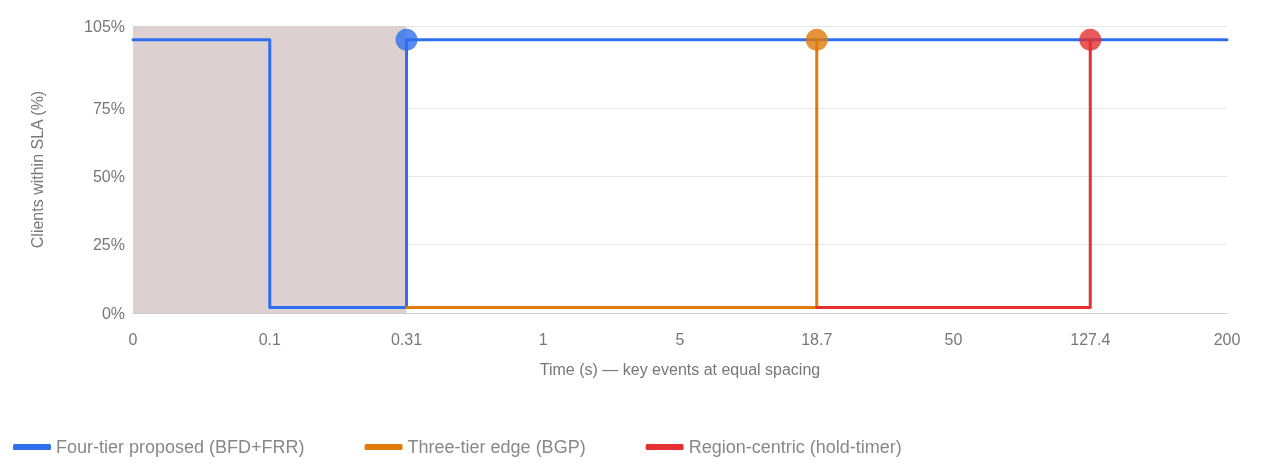 This screenshot has width=1265, height=469. What do you see at coordinates (108, 108) in the screenshot?
I see `y-tick-label: 75%` at bounding box center [108, 108].